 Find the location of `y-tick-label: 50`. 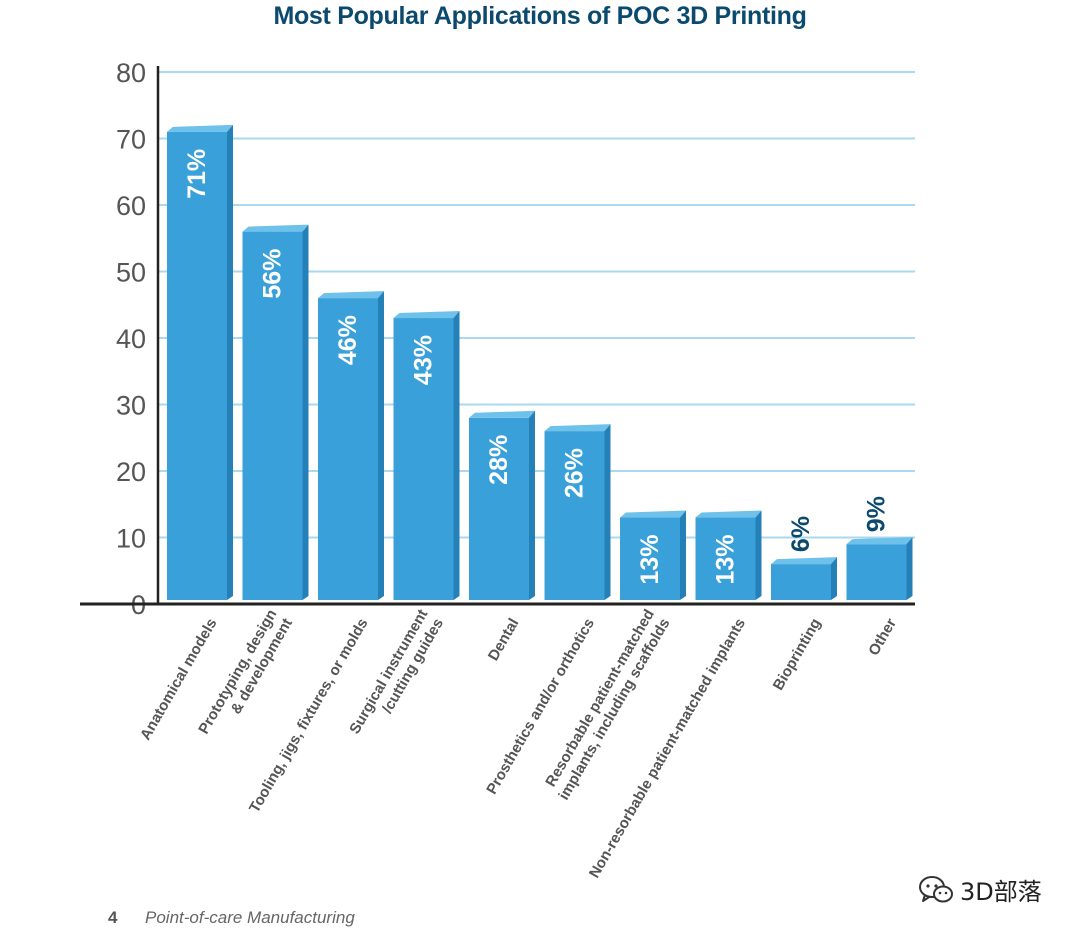

y-tick-label: 50 is located at coordinates (131, 273).